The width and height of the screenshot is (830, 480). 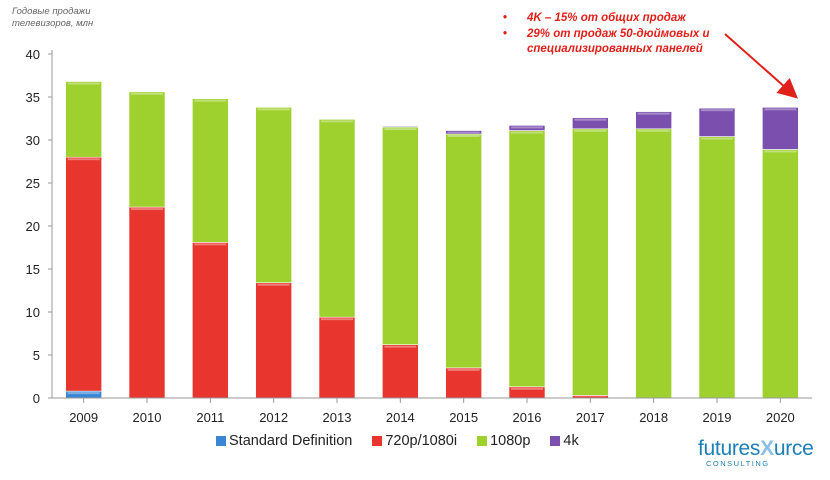 What do you see at coordinates (756, 448) in the screenshot?
I see `logo-wordmark: futuresXurce` at bounding box center [756, 448].